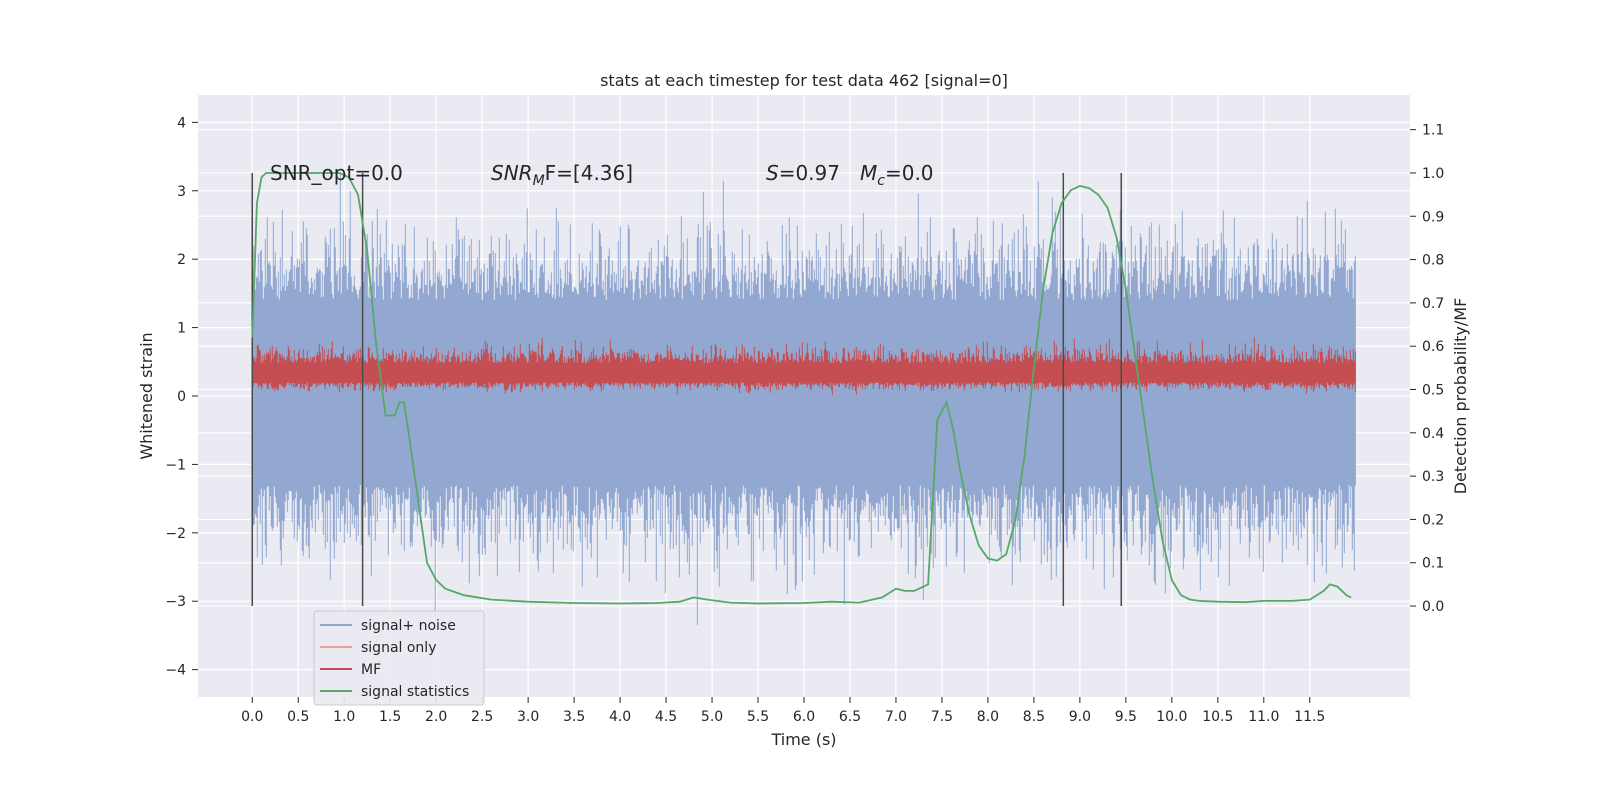  What do you see at coordinates (620, 717) in the screenshot?
I see `x-tick-label: 4.0` at bounding box center [620, 717].